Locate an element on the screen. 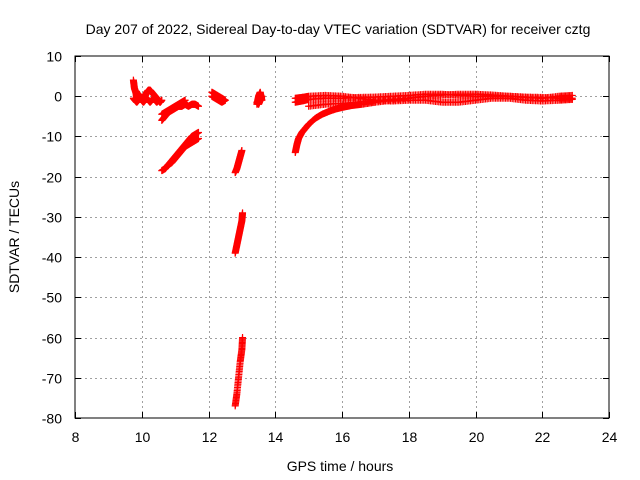 The image size is (640, 480). y-tick-label: -30 is located at coordinates (52, 218).